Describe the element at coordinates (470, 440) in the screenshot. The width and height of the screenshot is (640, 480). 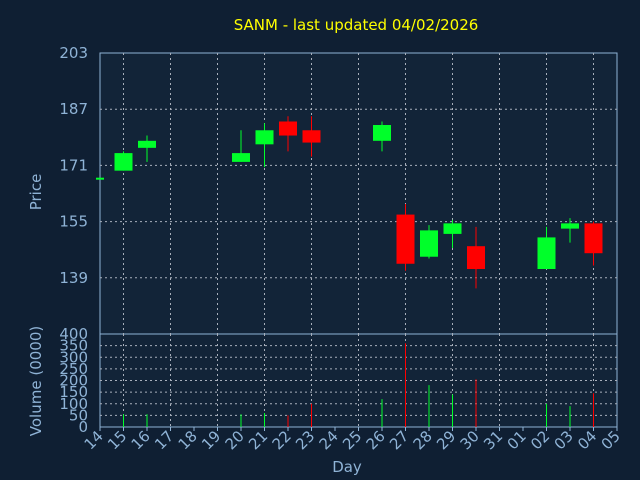
I see `x-tick-label: 30` at that location.